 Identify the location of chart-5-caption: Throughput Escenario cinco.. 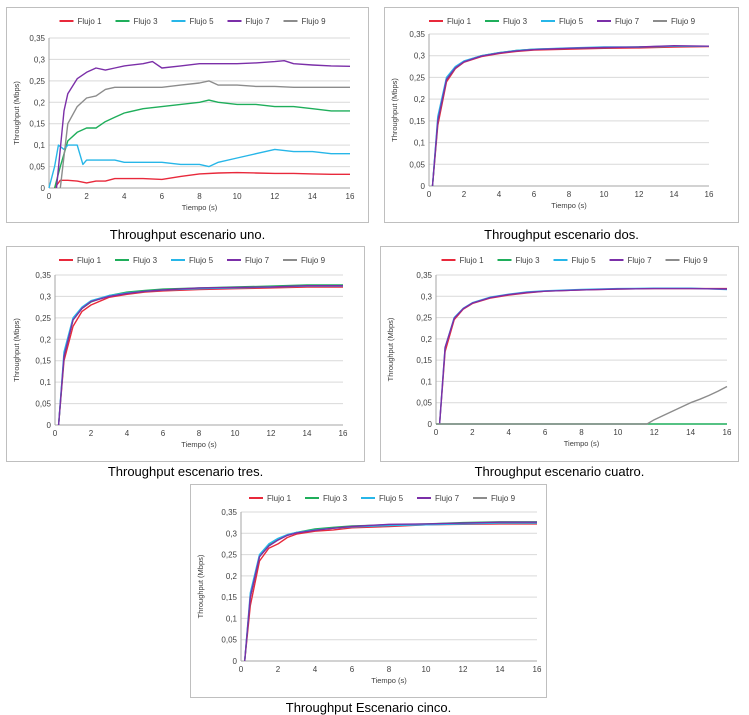
(368, 707).